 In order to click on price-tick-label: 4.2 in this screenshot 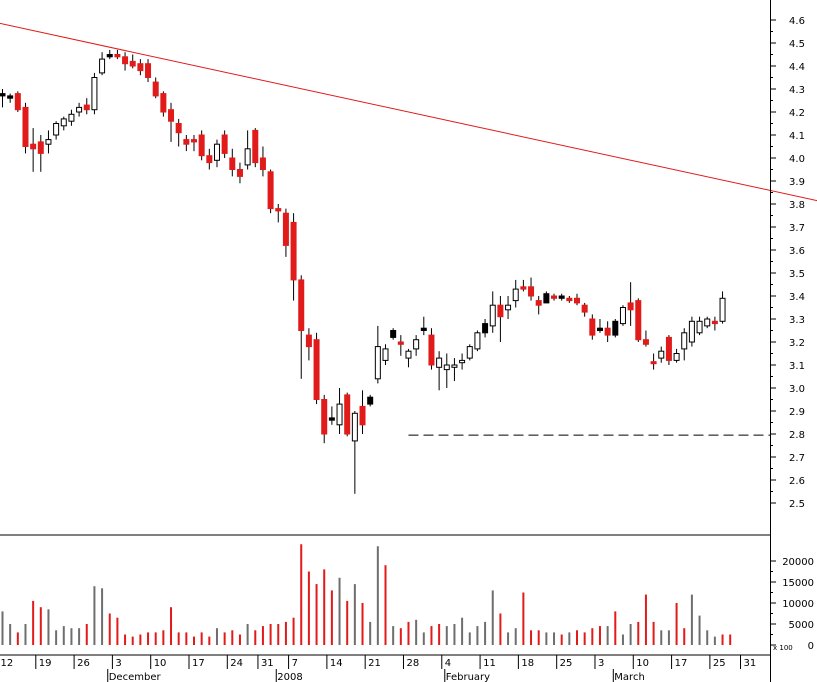, I will do `click(797, 113)`.